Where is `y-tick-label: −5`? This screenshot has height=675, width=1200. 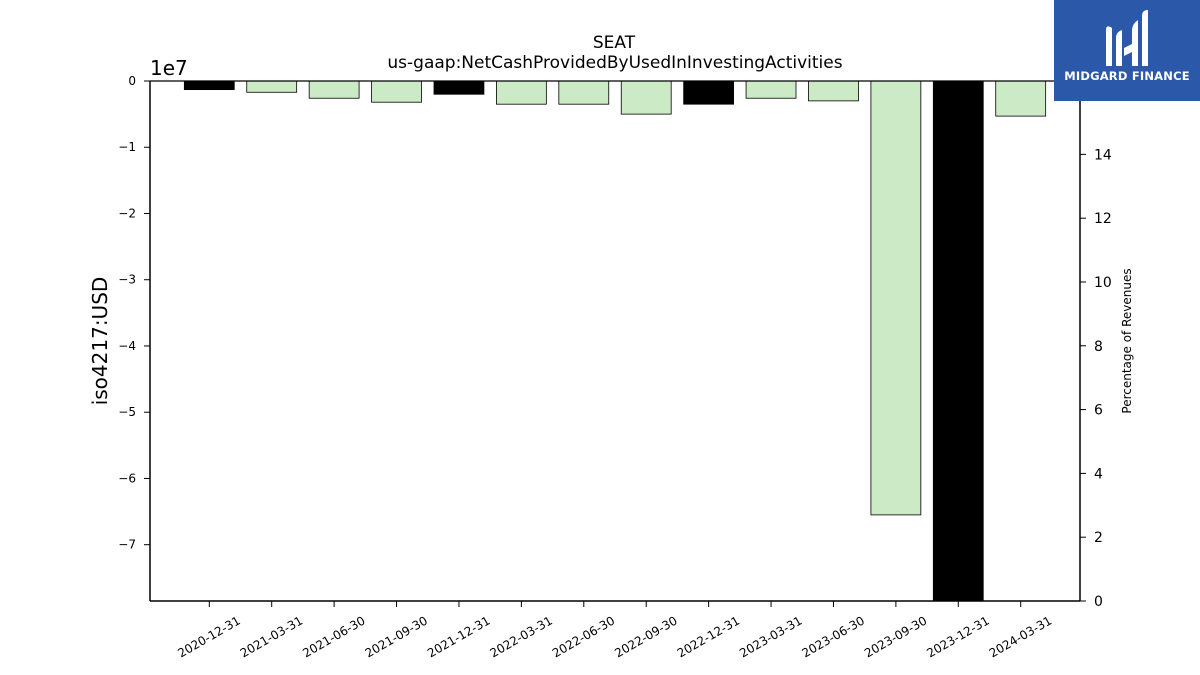
y-tick-label: −5 is located at coordinates (127, 412).